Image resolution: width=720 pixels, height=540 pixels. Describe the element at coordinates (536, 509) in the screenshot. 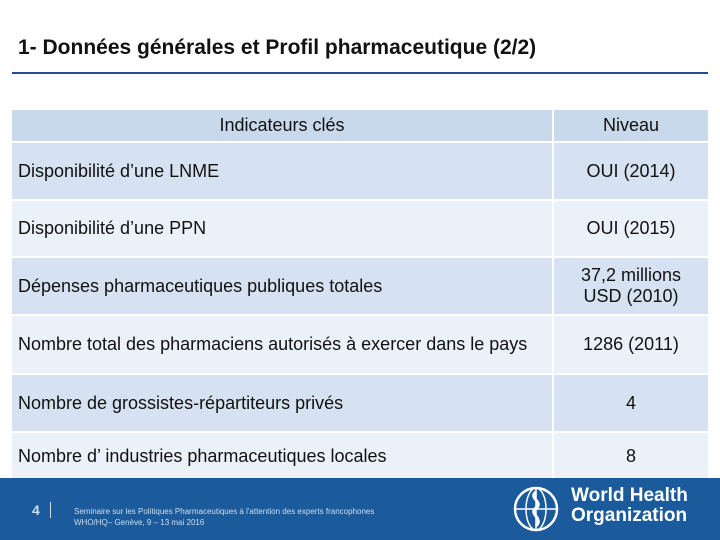

I see `who-emblem` at that location.